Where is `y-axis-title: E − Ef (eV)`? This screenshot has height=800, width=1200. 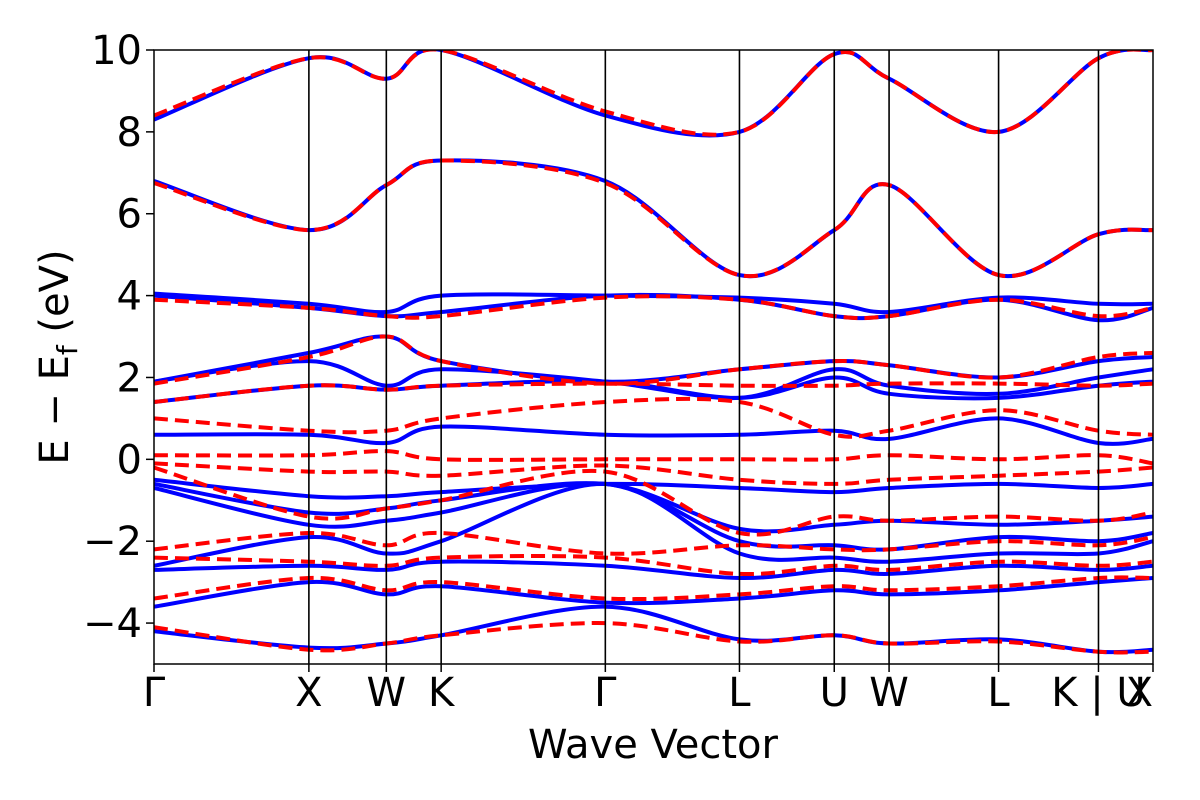 y-axis-title: E − Ef (eV) is located at coordinates (58, 356).